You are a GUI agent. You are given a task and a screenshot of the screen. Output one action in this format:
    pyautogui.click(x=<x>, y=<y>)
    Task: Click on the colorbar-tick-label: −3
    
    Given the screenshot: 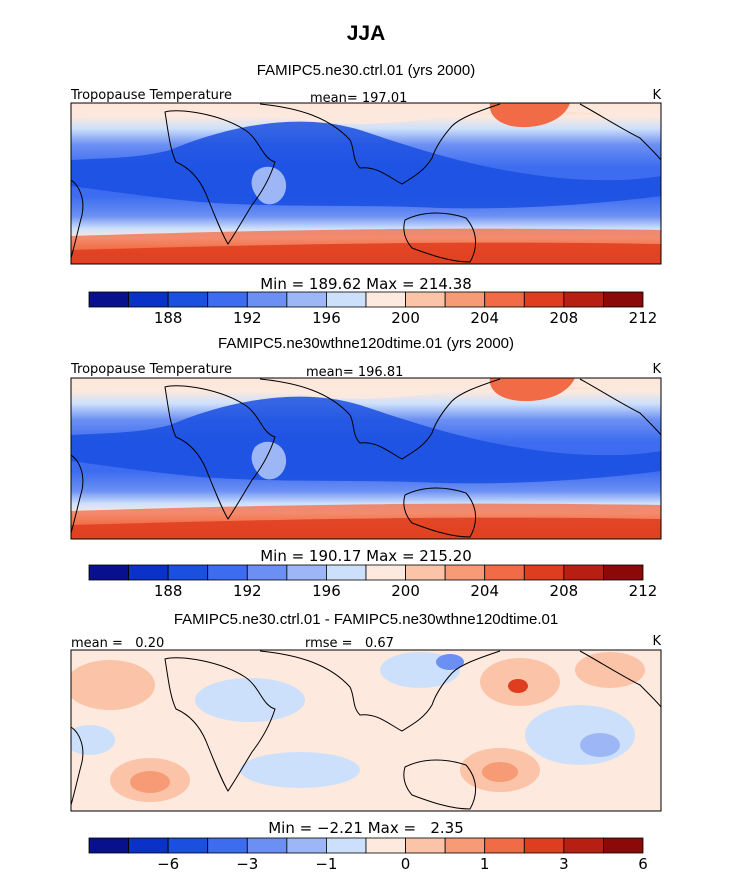 What is the action you would take?
    pyautogui.click(x=247, y=864)
    